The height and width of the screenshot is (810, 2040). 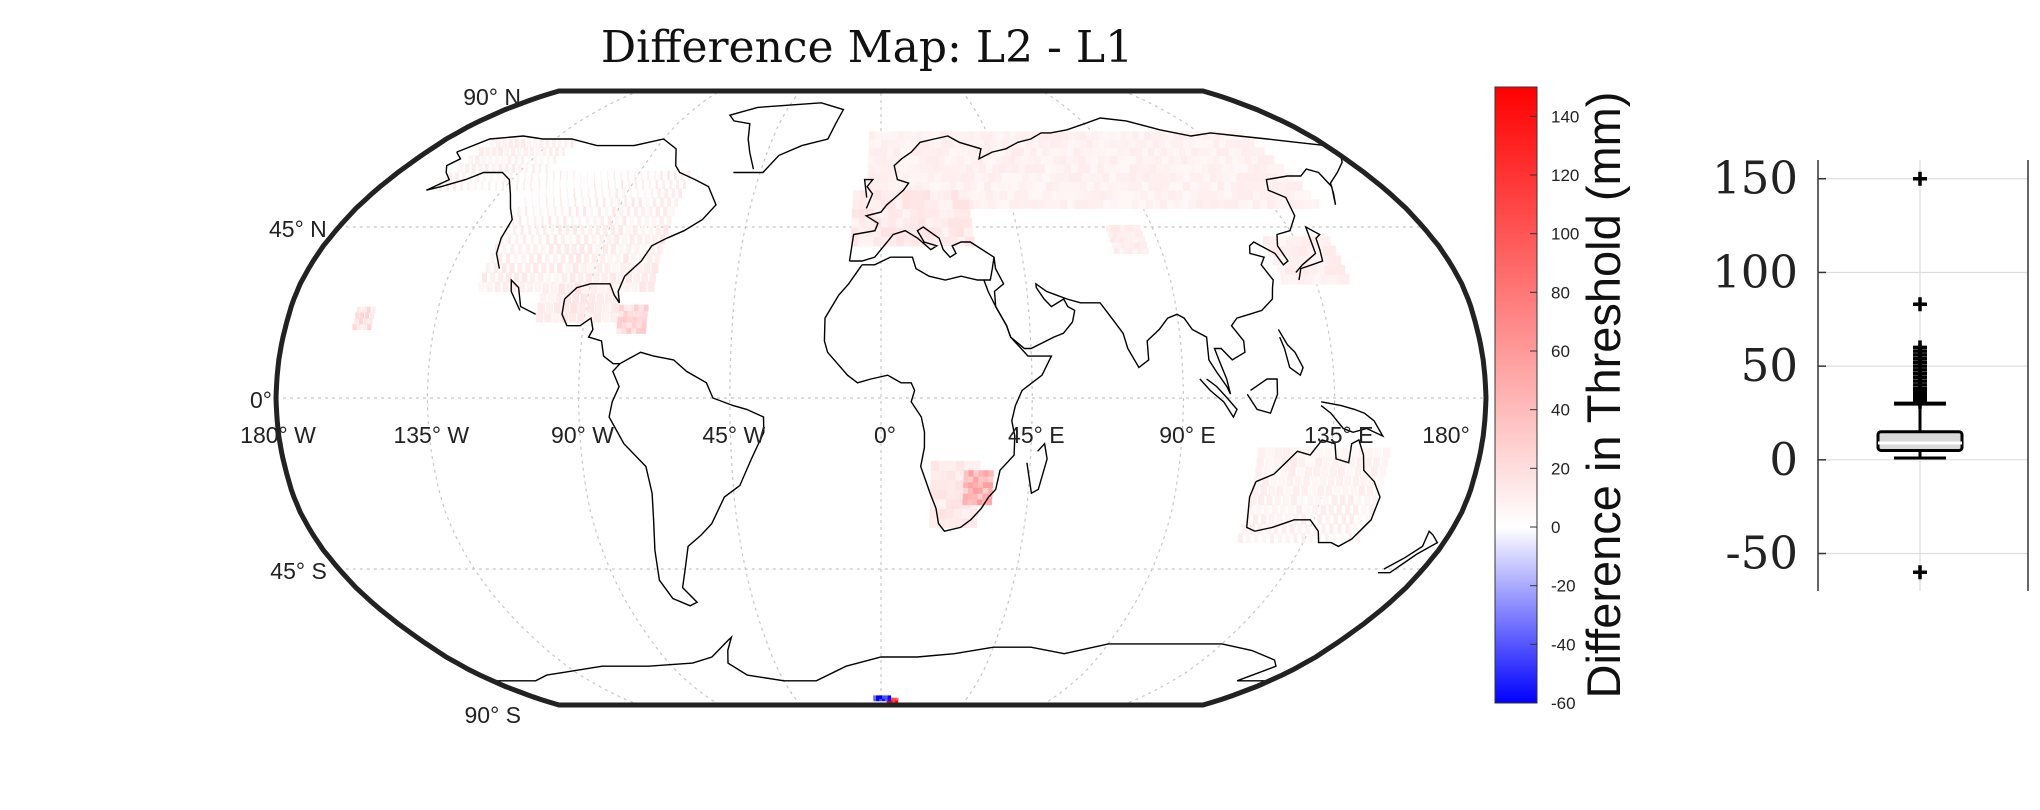 What do you see at coordinates (278, 435) in the screenshot?
I see `longitude-label: 180° W` at bounding box center [278, 435].